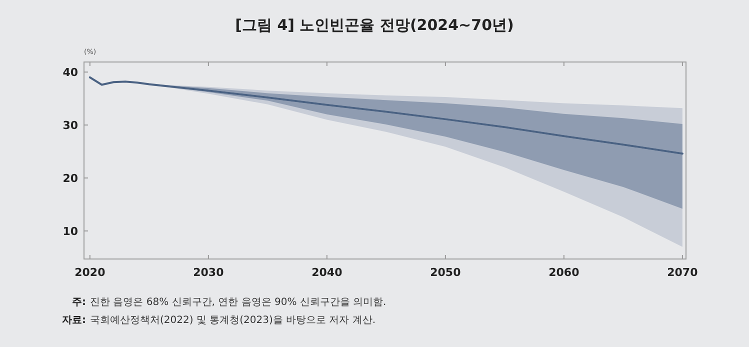 Image resolution: width=749 pixels, height=347 pixels. What do you see at coordinates (327, 272) in the screenshot?
I see `x-tick-label: 2040` at bounding box center [327, 272].